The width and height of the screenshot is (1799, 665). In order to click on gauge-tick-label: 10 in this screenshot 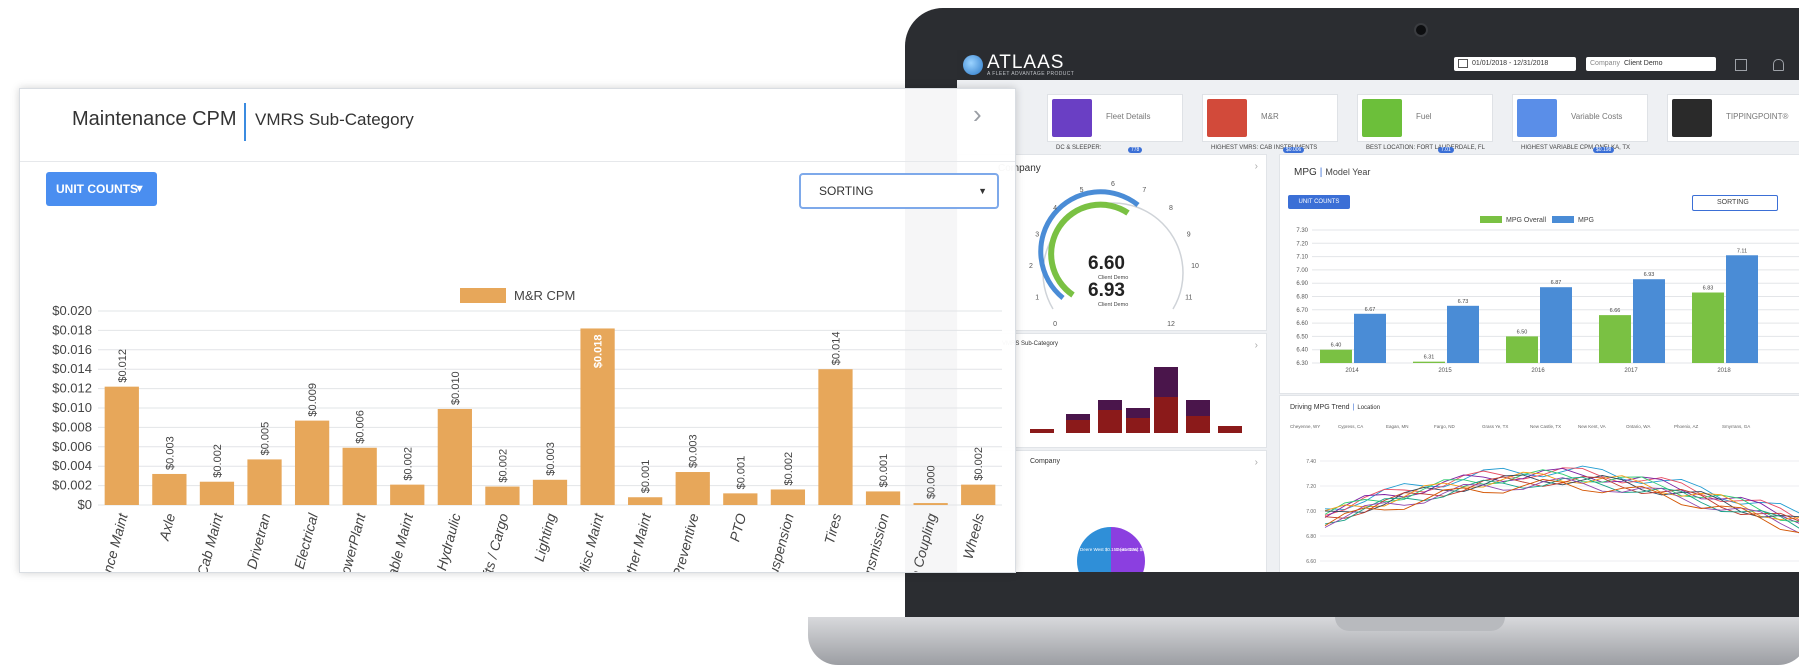, I will do `click(1195, 266)`.